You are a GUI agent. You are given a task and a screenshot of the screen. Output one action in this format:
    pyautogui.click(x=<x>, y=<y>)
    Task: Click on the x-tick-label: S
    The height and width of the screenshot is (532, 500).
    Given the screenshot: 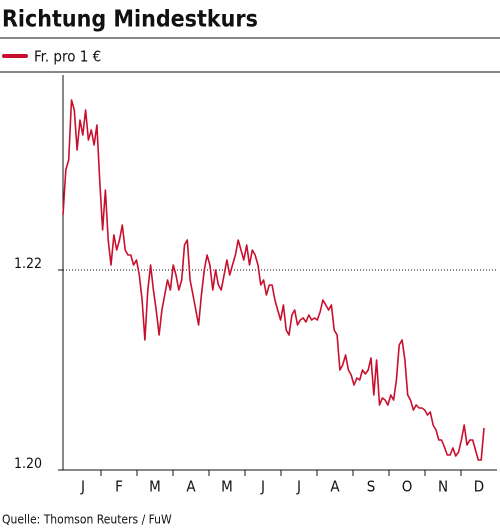 What is the action you would take?
    pyautogui.click(x=371, y=487)
    